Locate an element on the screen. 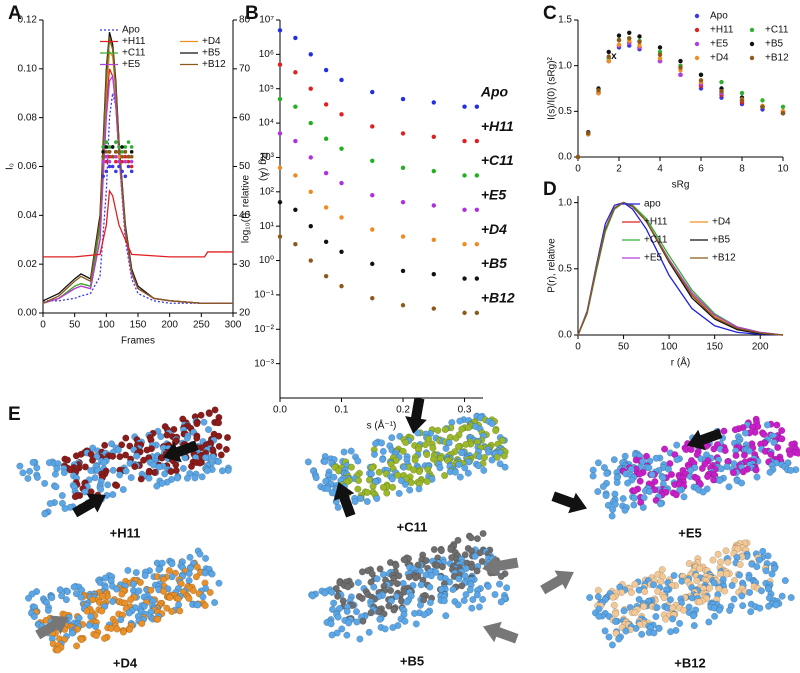  legend-label: Apo is located at coordinates (719, 16).